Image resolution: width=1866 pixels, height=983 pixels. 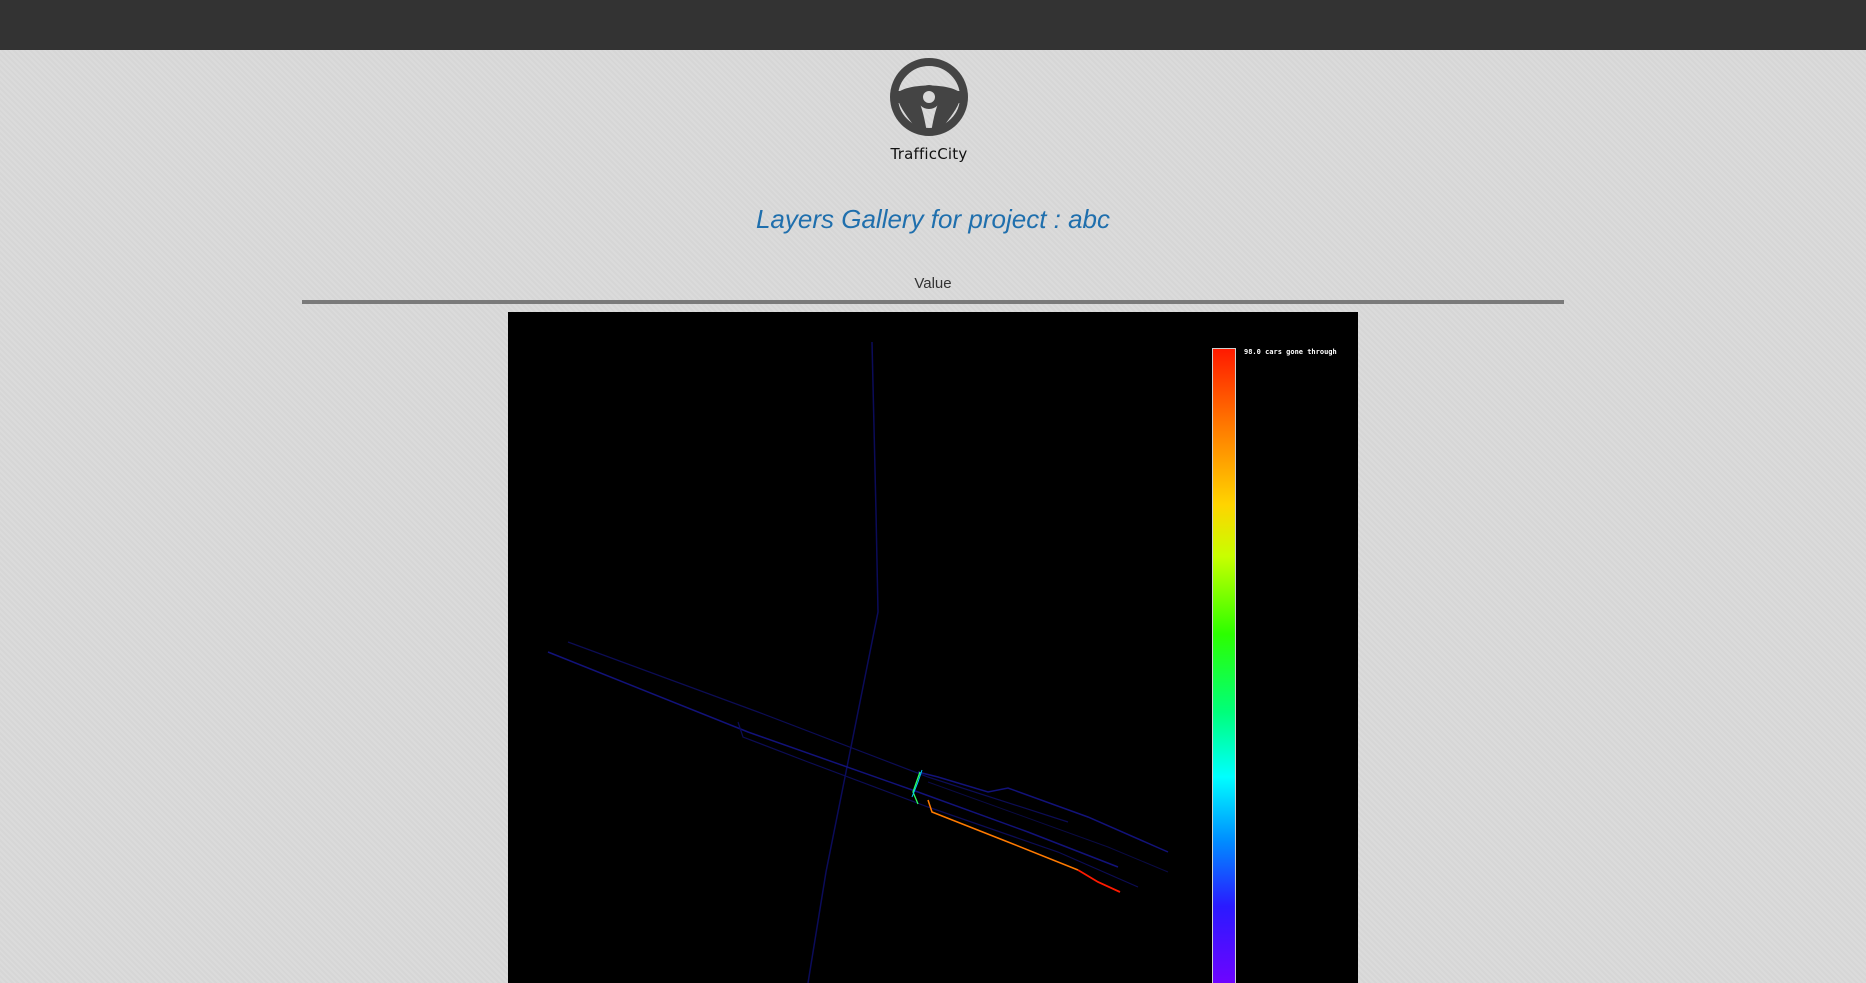 What do you see at coordinates (916, 788) in the screenshot?
I see `traffic-segment-green` at bounding box center [916, 788].